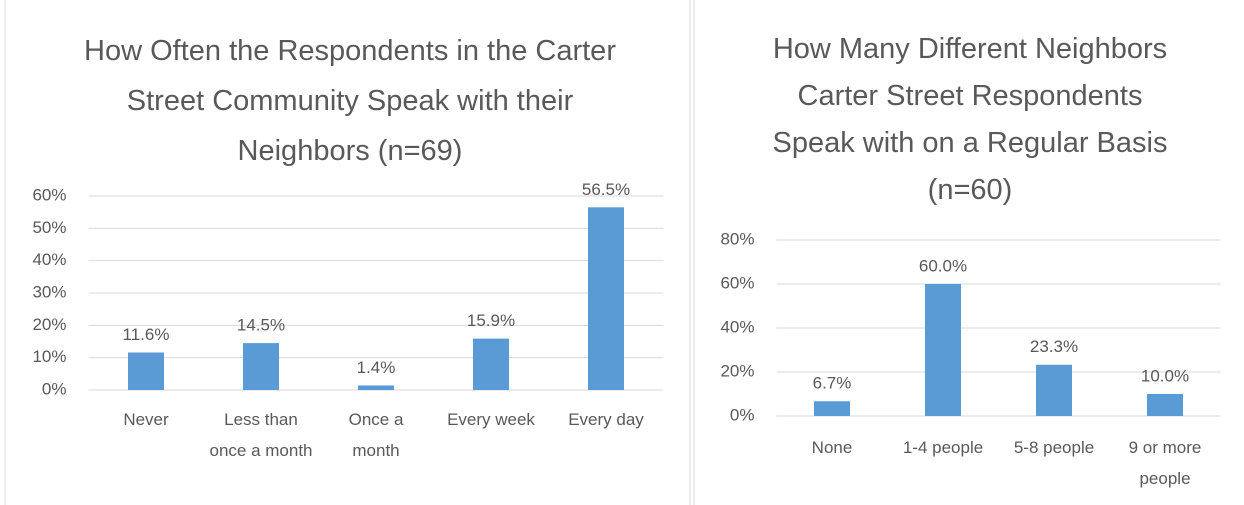 The width and height of the screenshot is (1244, 505). I want to click on x-tick-label: 5-8 people, so click(1054, 447).